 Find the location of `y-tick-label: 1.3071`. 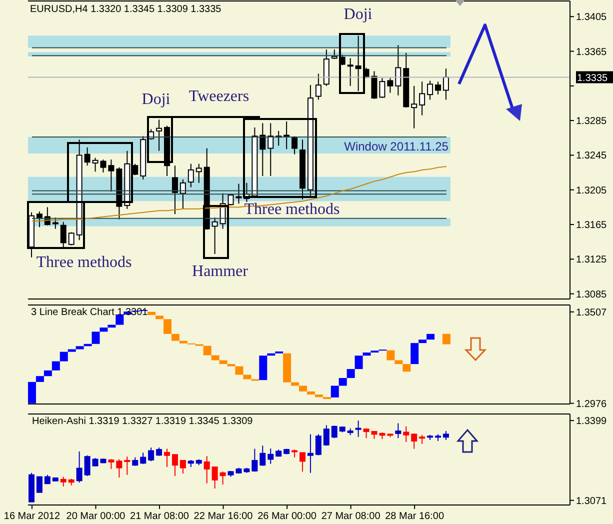

y-tick-label: 1.3071 is located at coordinates (592, 501).